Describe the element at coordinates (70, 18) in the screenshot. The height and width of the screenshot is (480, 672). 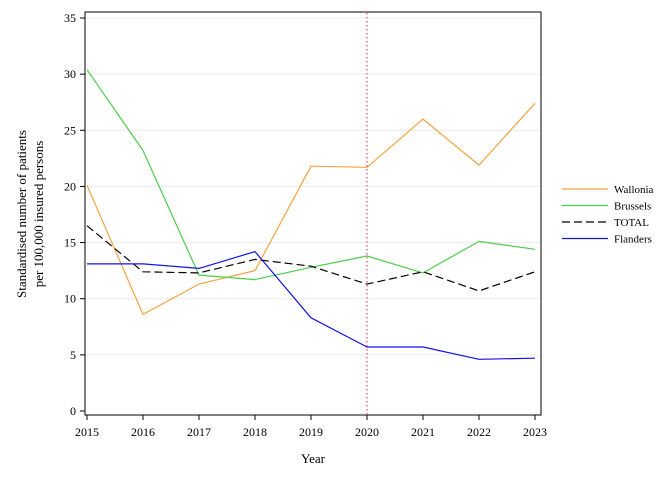
I see `y-tick-label: 35` at that location.